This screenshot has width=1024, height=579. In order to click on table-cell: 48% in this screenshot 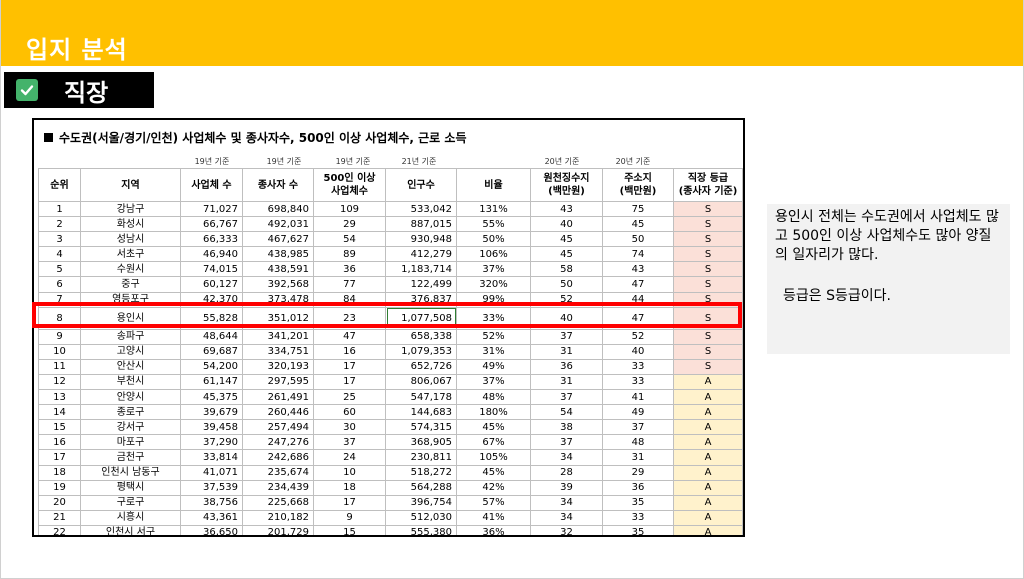, I will do `click(493, 397)`.